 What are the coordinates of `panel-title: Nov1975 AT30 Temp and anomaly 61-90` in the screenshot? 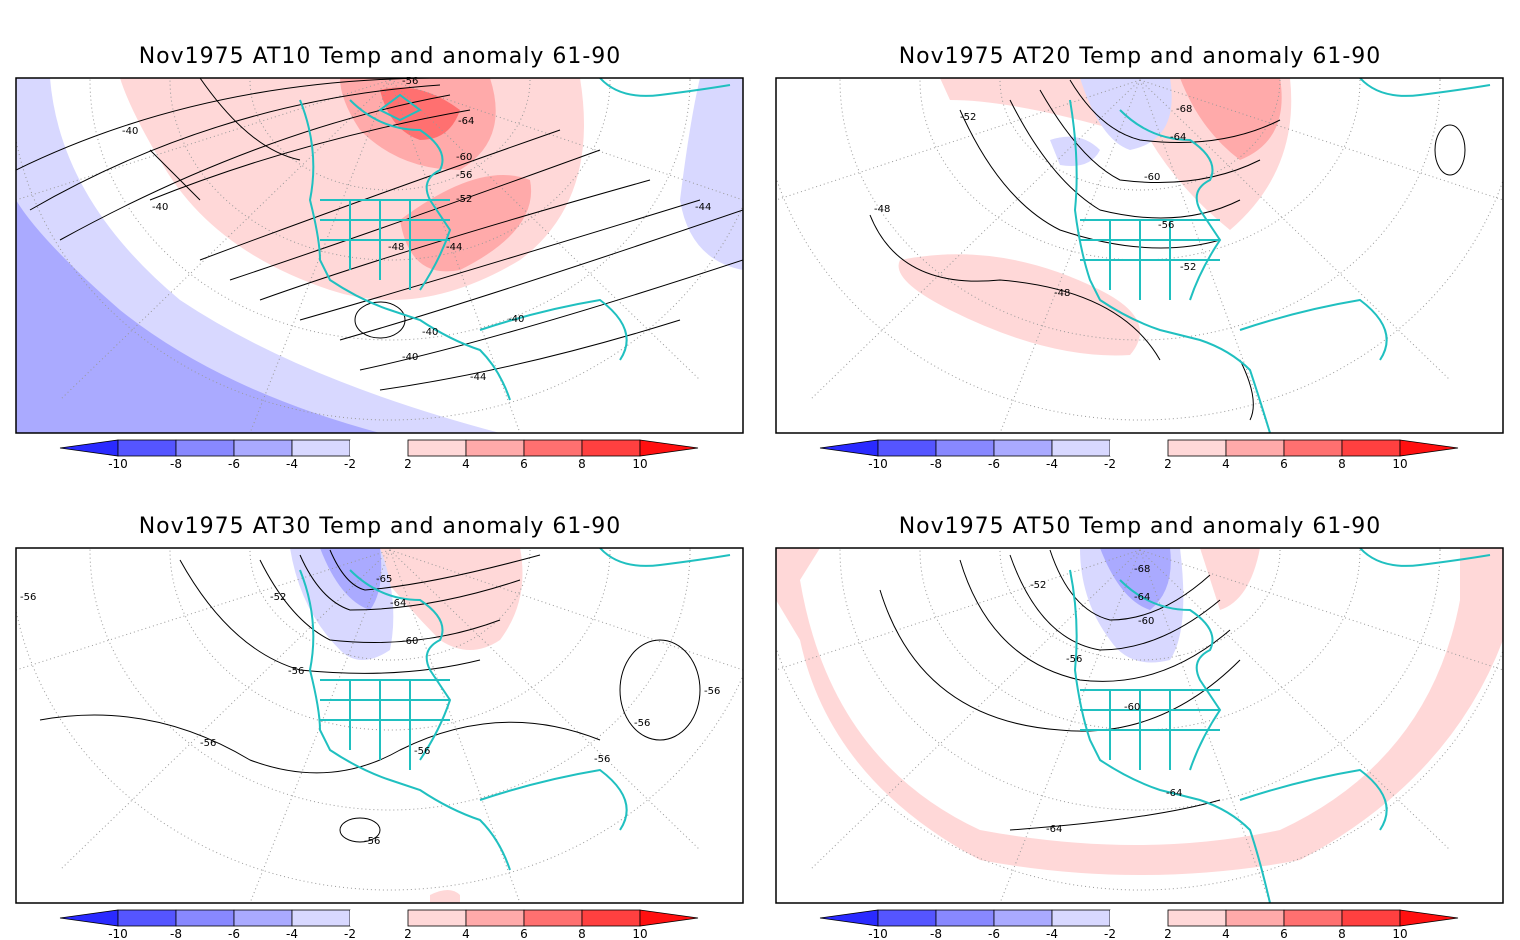 It's located at (380, 526).